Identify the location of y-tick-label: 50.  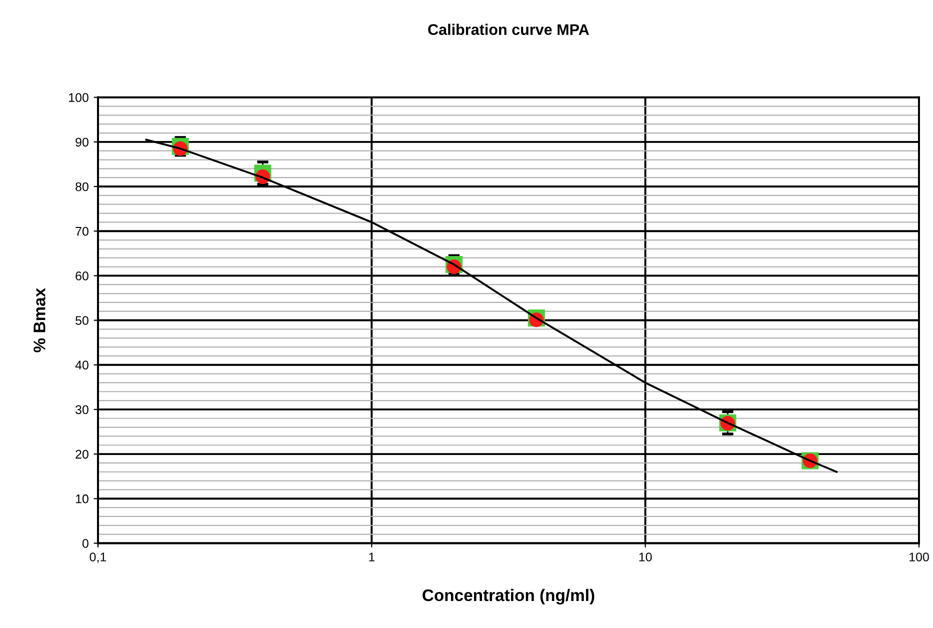
(82, 320).